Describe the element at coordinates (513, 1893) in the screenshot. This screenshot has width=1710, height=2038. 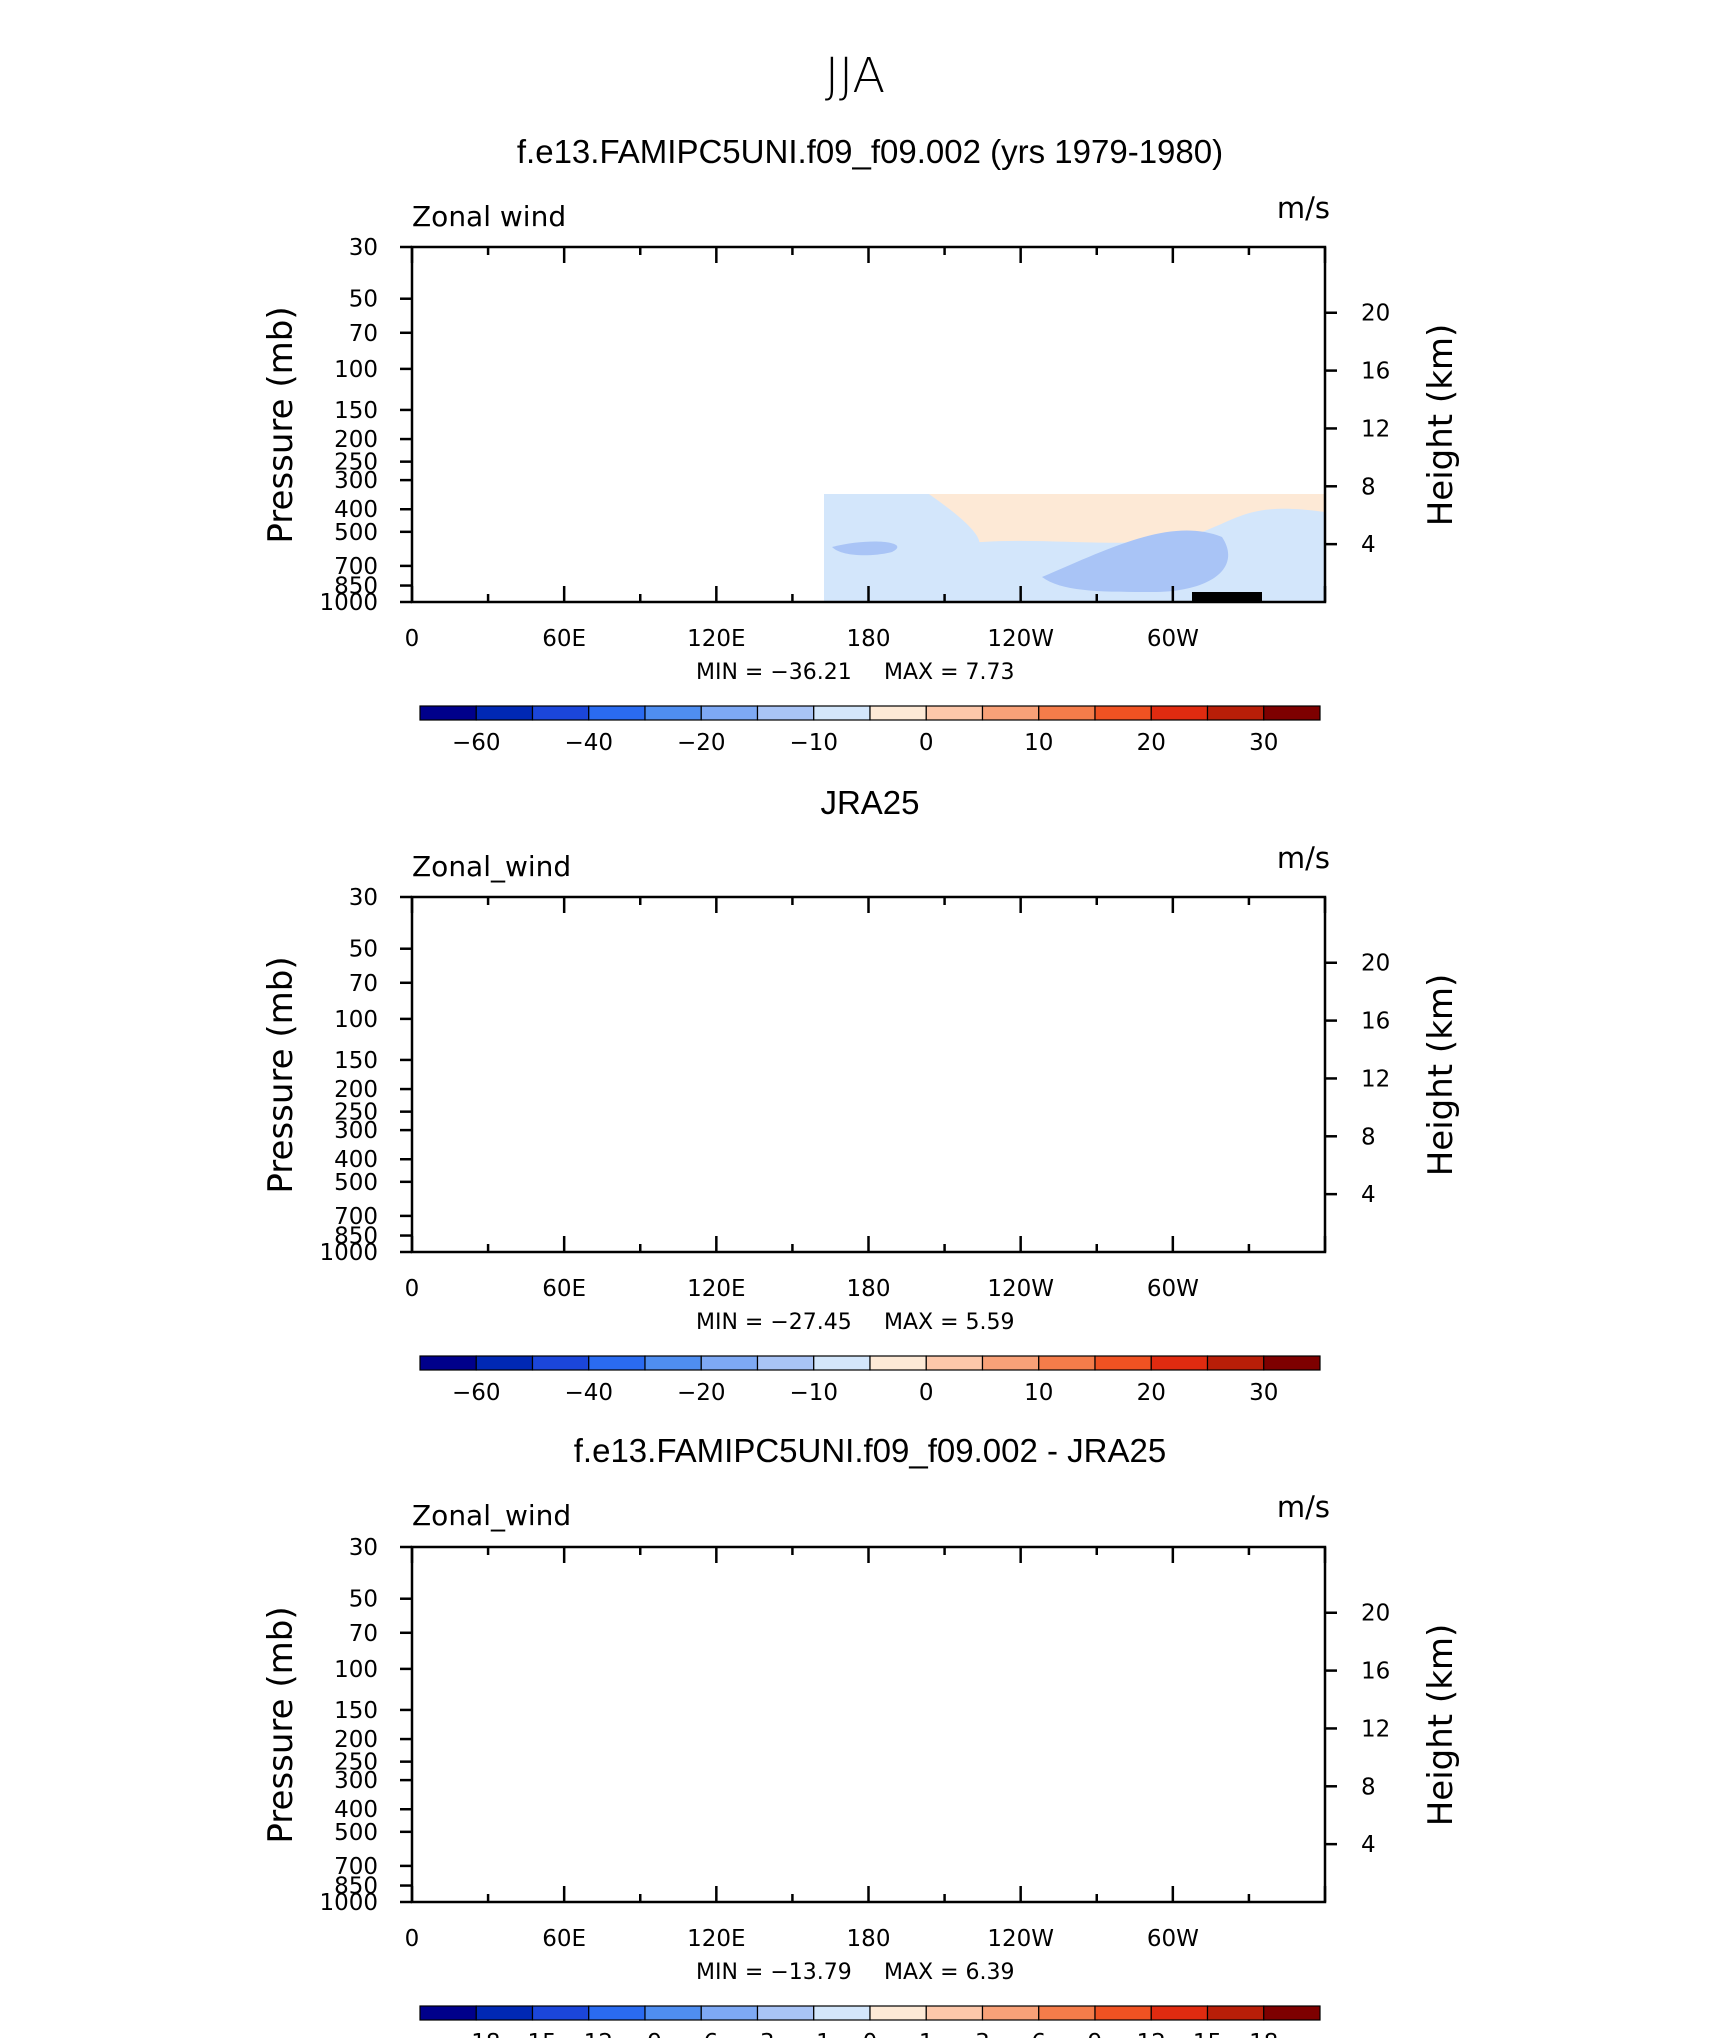
I see `topography` at that location.